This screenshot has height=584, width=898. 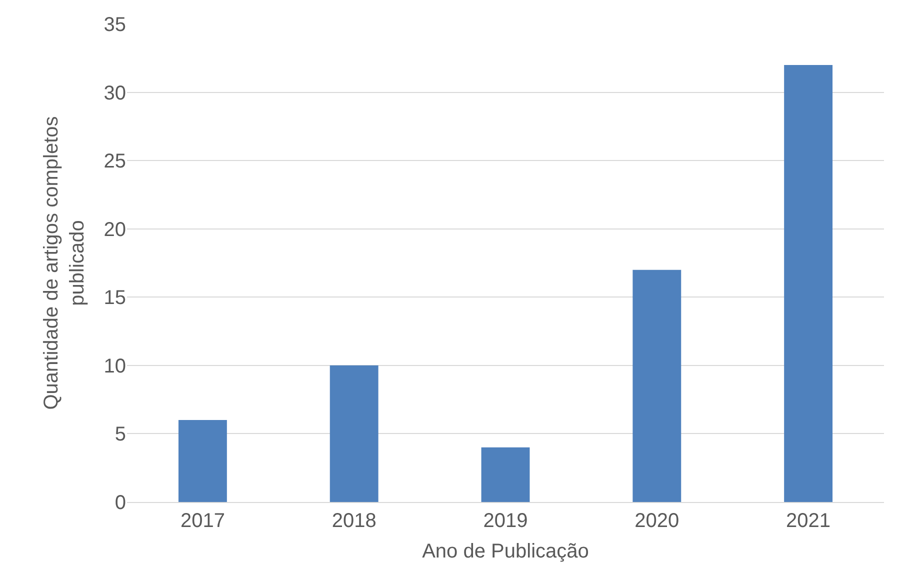 What do you see at coordinates (505, 521) in the screenshot?
I see `x-tick-label: 2019` at bounding box center [505, 521].